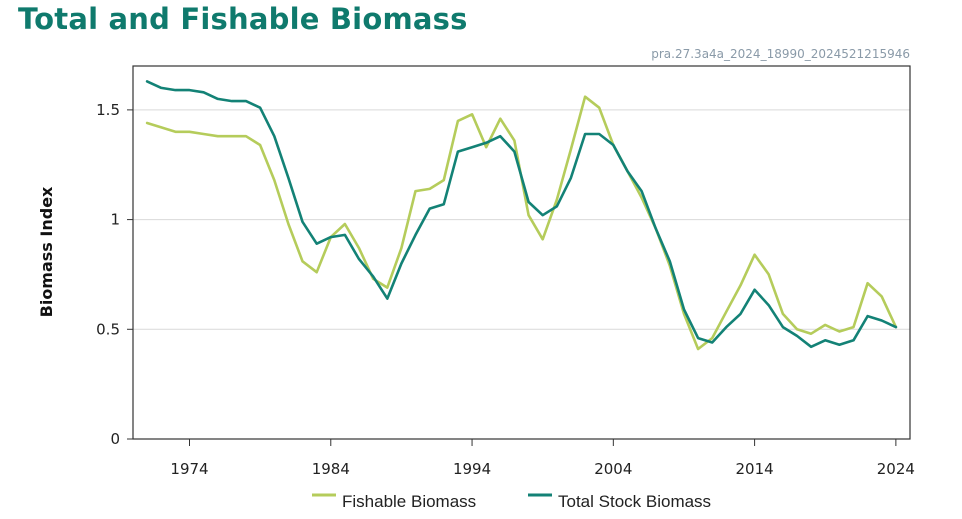  I want to click on x-tick-label: 1984, so click(331, 469).